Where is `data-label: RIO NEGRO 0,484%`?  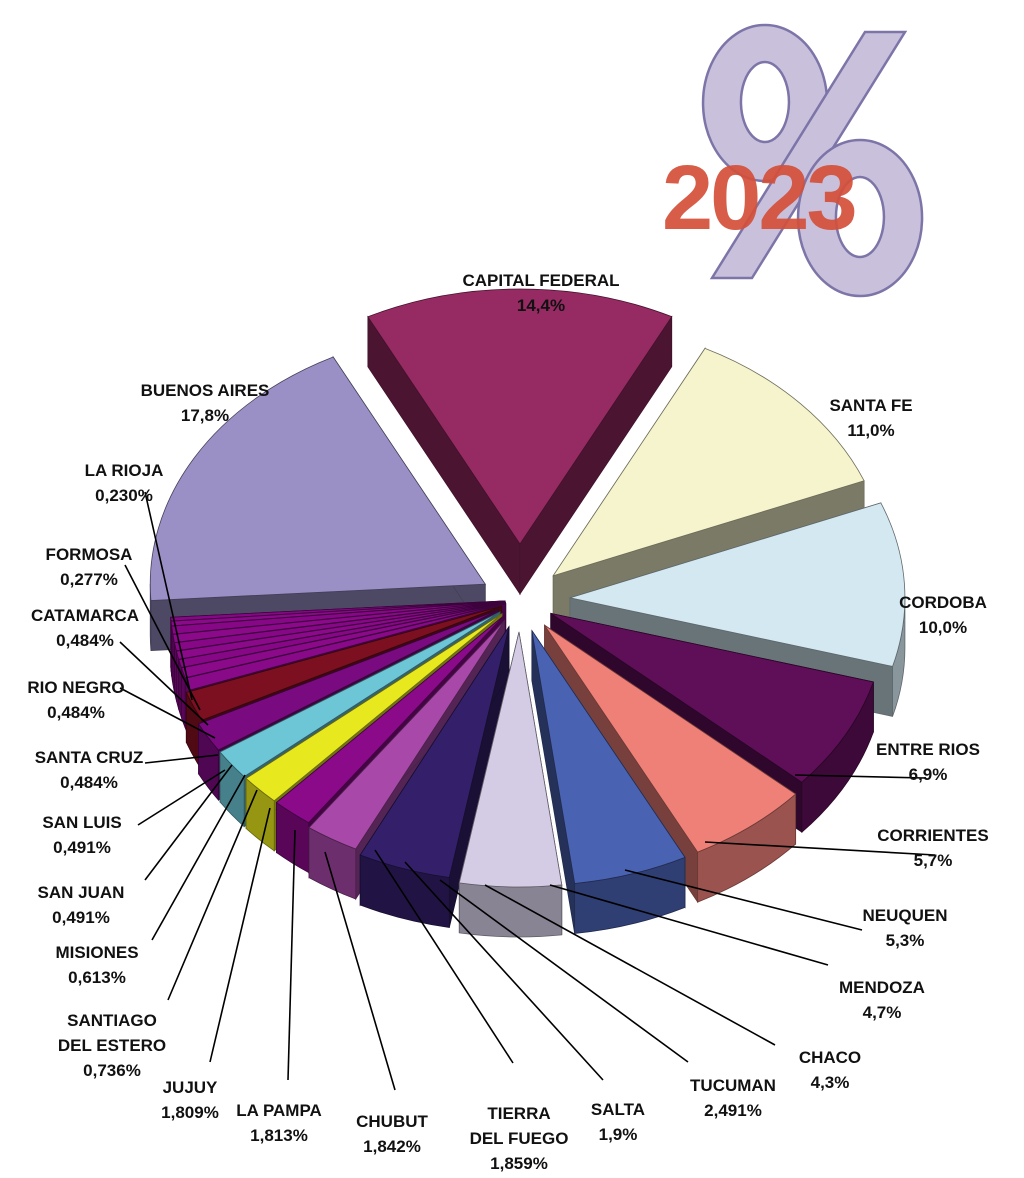
data-label: RIO NEGRO 0,484% is located at coordinates (75, 700).